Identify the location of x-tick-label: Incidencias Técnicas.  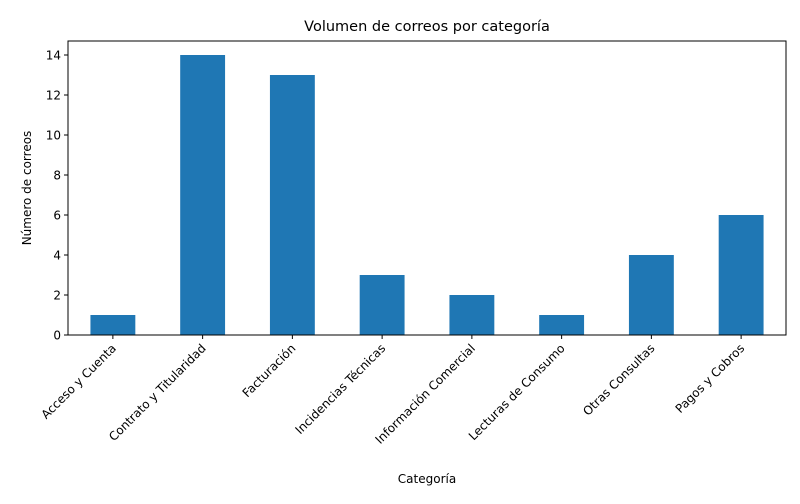
(340, 389).